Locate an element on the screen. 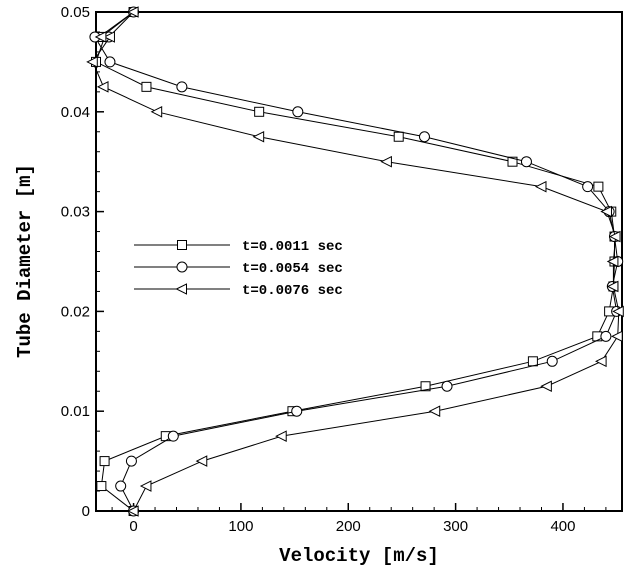  x-tick-label: 100 is located at coordinates (240, 526).